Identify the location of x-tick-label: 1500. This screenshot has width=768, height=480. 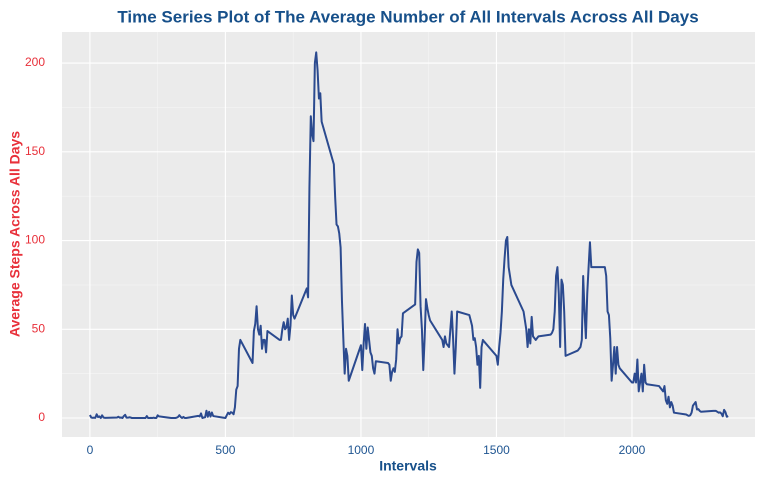
(496, 450).